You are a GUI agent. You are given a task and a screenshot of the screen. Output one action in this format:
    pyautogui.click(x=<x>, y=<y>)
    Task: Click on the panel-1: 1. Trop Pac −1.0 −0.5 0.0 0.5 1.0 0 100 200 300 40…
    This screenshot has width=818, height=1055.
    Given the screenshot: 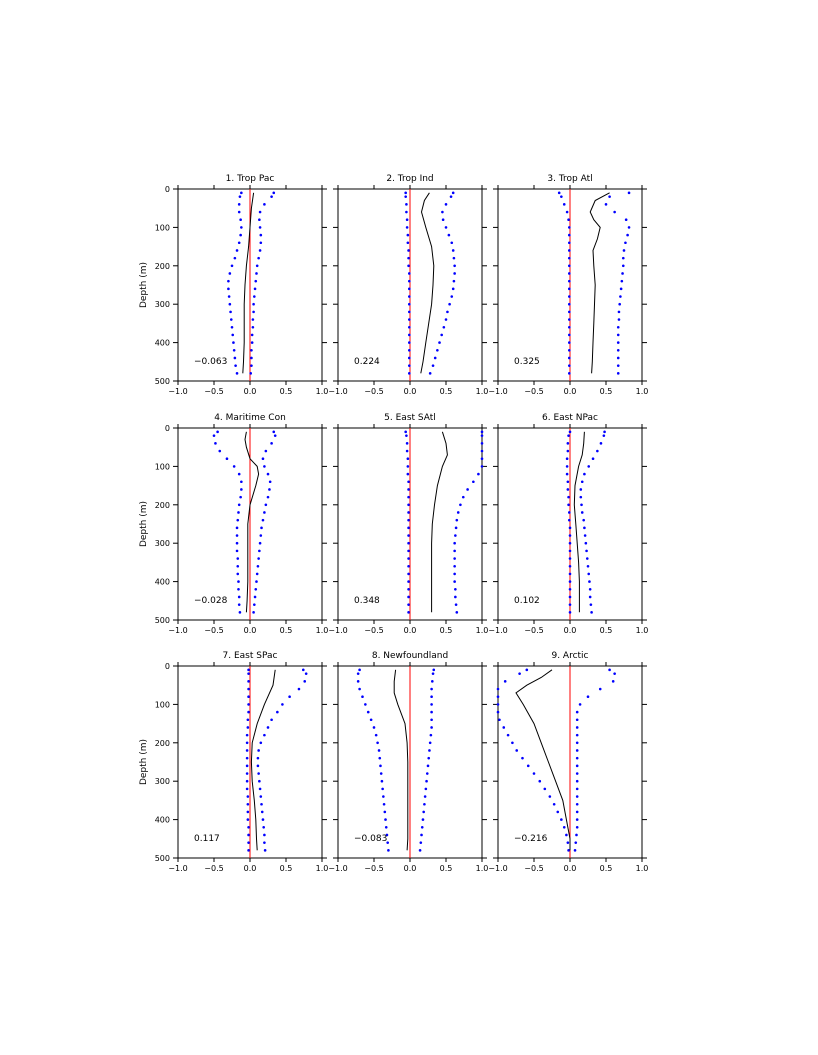 What is the action you would take?
    pyautogui.click(x=233, y=285)
    